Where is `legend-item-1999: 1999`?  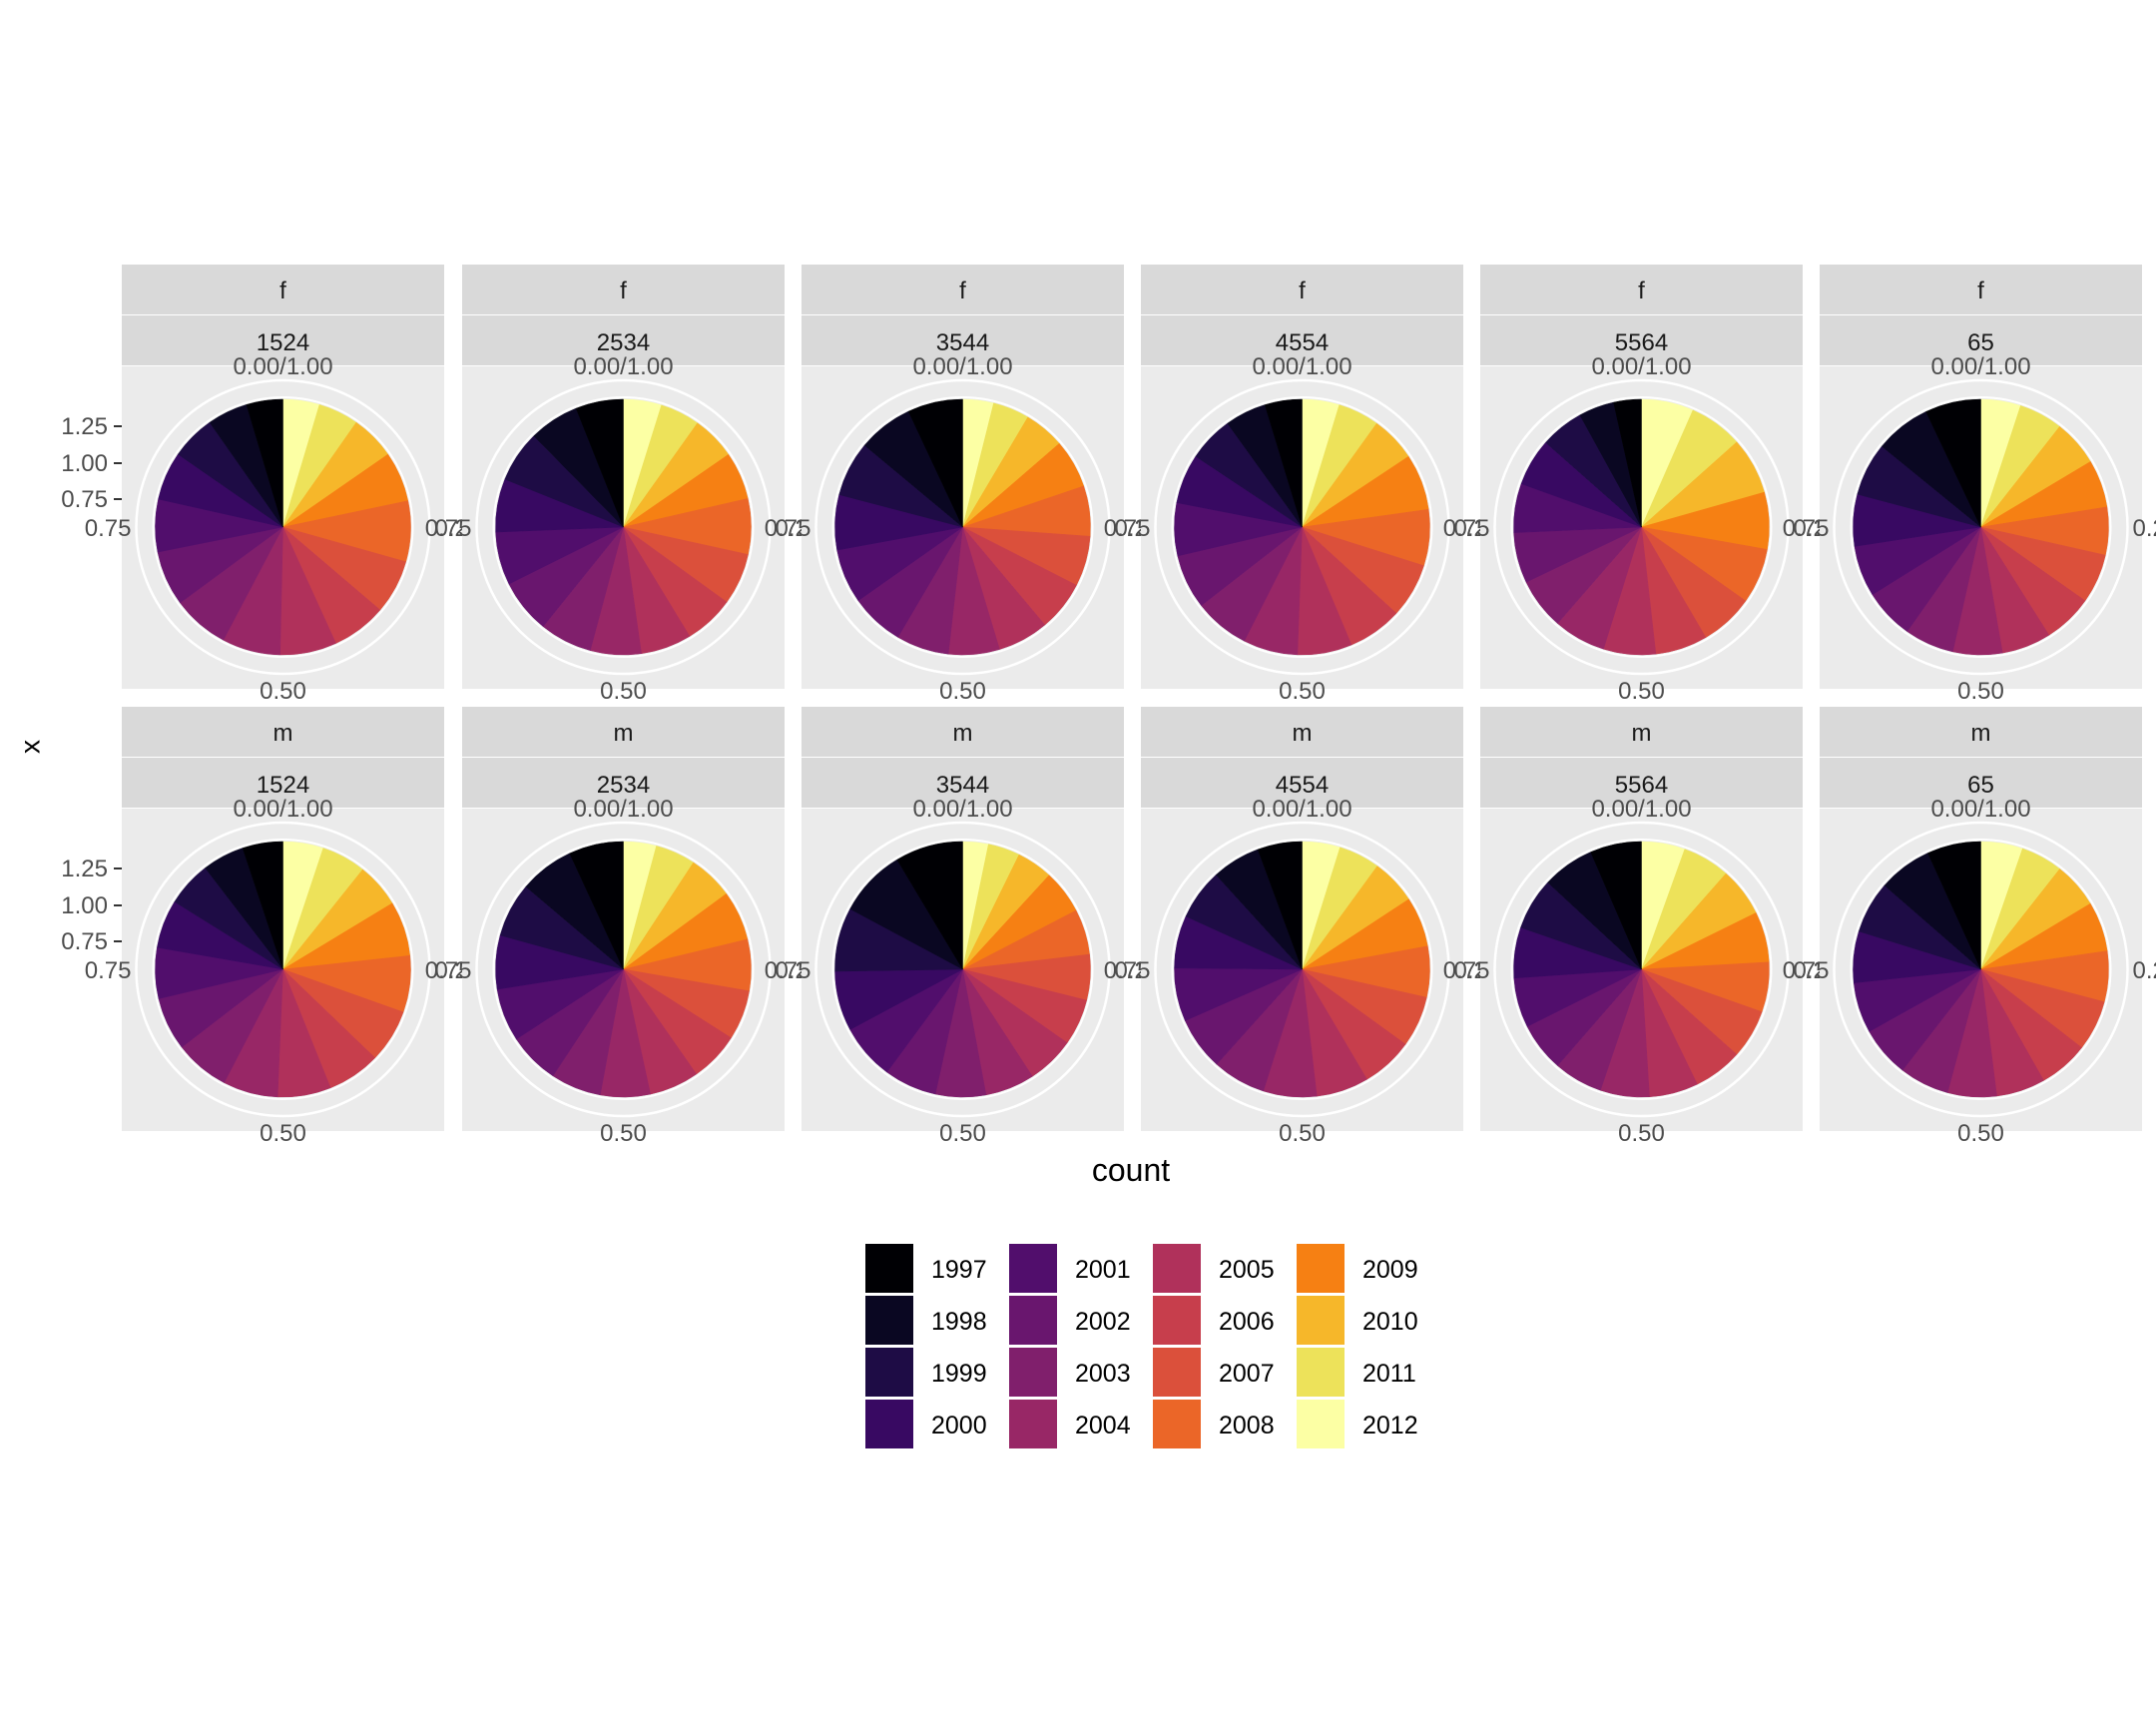
legend-item-1999: 1999 is located at coordinates (926, 1372).